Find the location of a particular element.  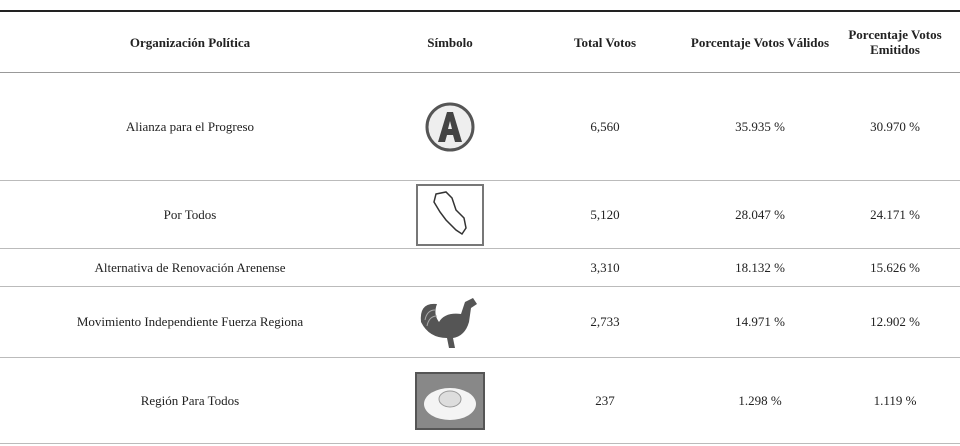

header-cell: Símbolo is located at coordinates (450, 42).